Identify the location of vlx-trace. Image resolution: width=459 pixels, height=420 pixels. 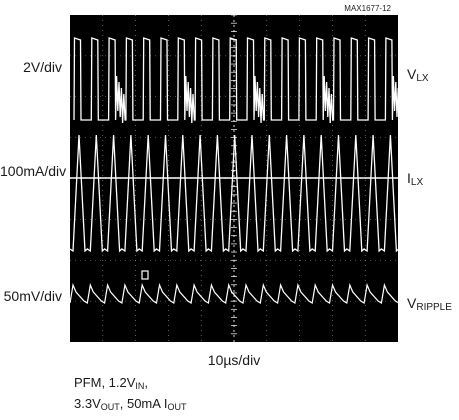
(235, 80).